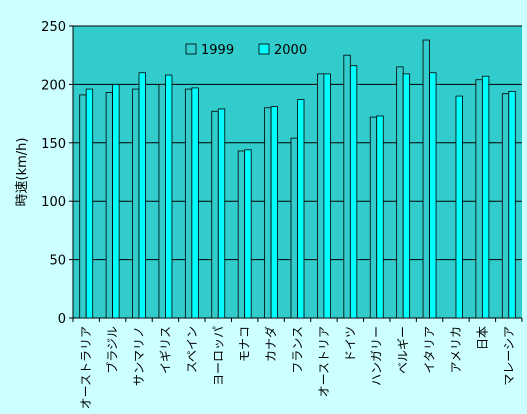 This screenshot has height=414, width=527. I want to click on x-tick-label: ハンガリー, so click(377, 356).